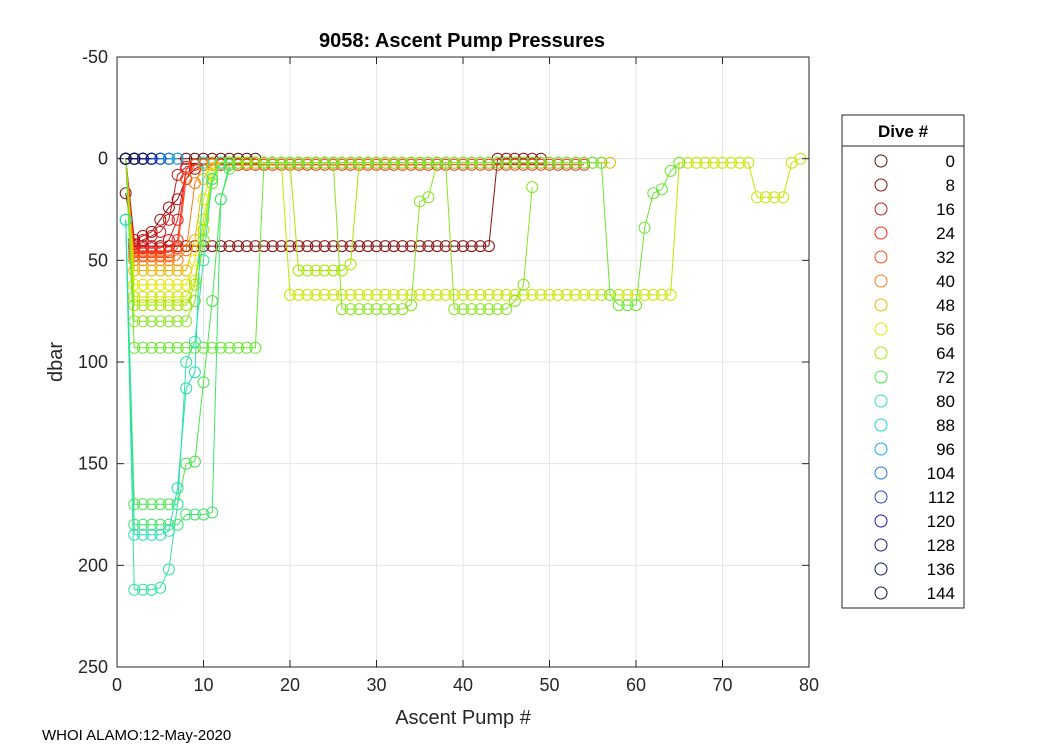 The width and height of the screenshot is (1050, 750). I want to click on legend-entry: 104, so click(914, 473).